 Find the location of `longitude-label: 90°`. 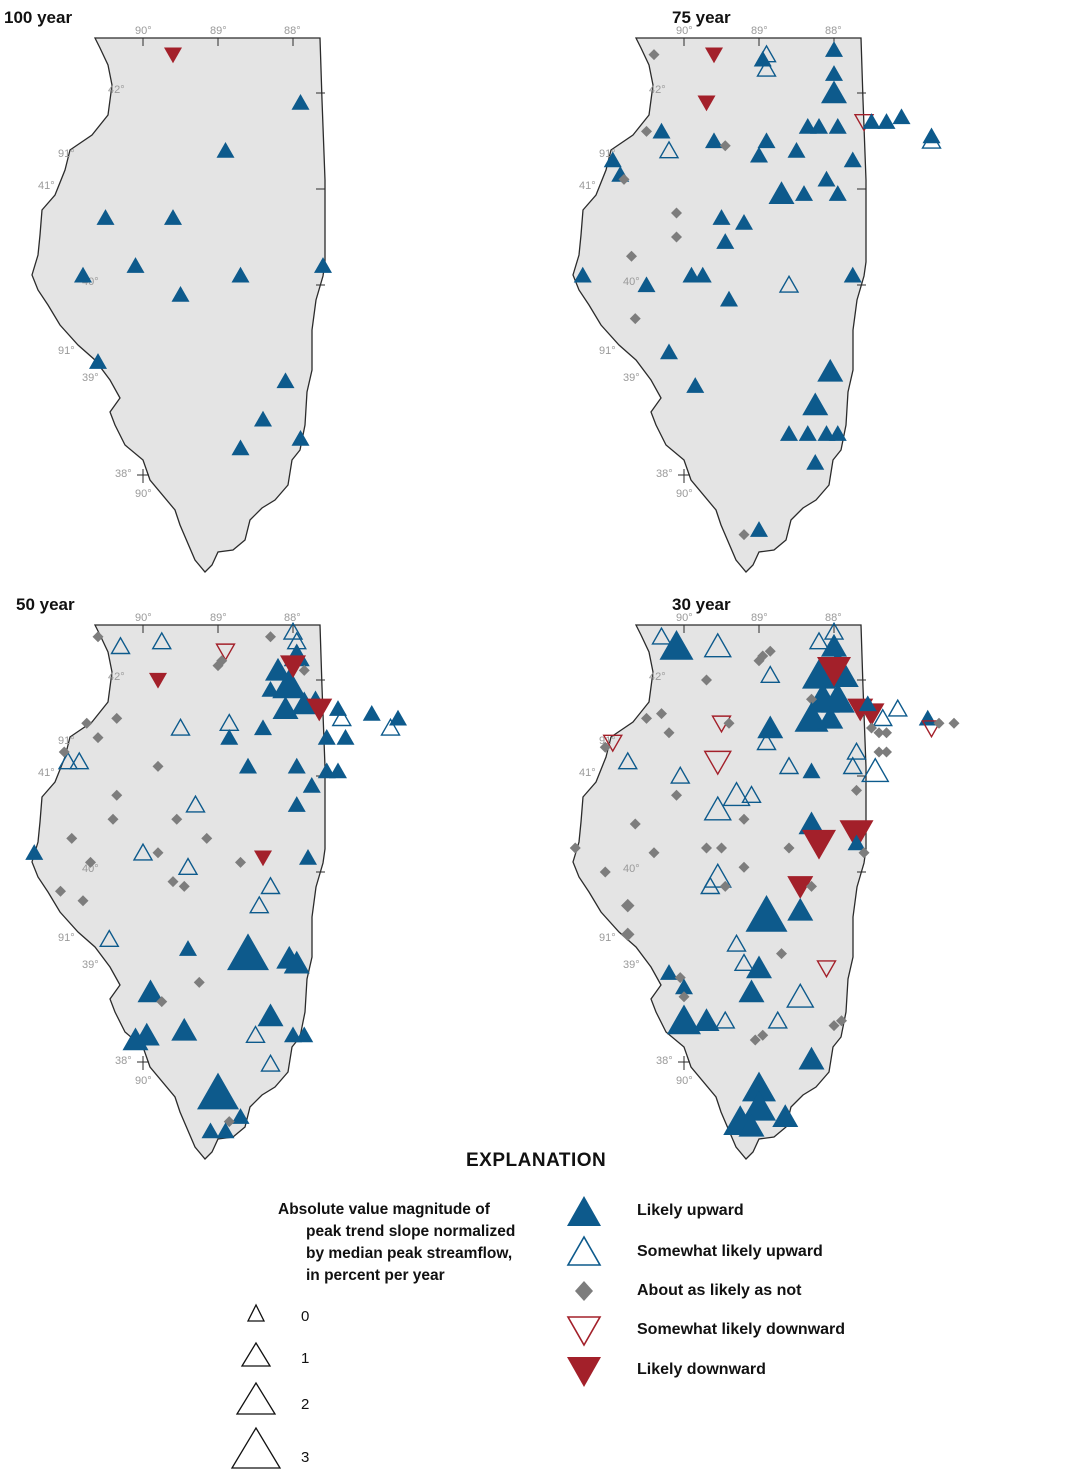

longitude-label: 90° is located at coordinates (143, 494).